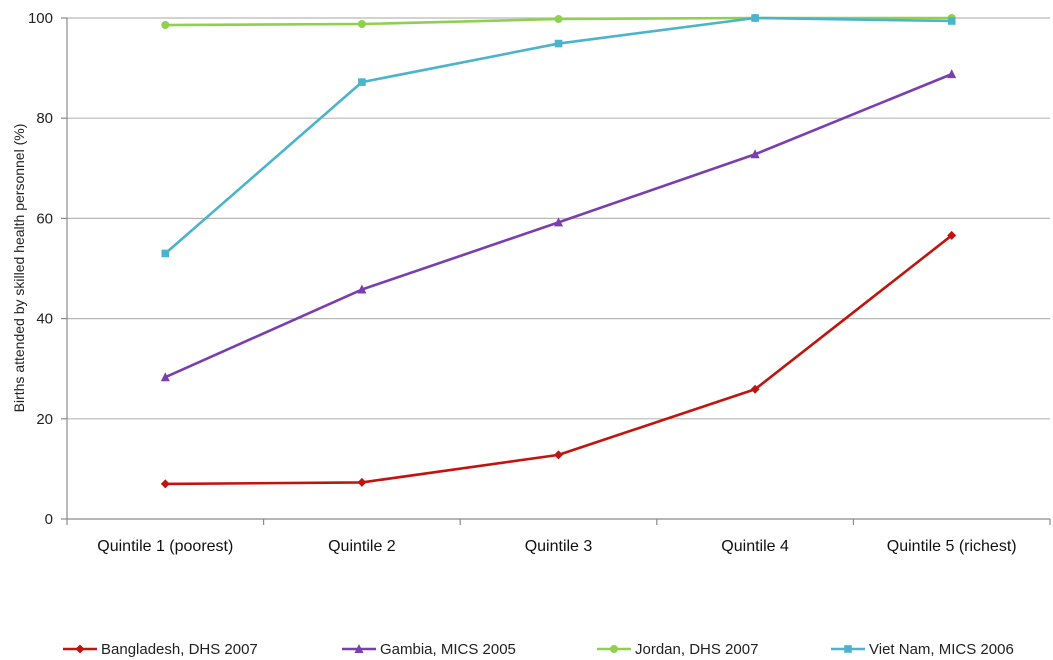  Describe the element at coordinates (40, 269) in the screenshot. I see `y-tick-labels: 0 20 40 60 80 100` at that location.